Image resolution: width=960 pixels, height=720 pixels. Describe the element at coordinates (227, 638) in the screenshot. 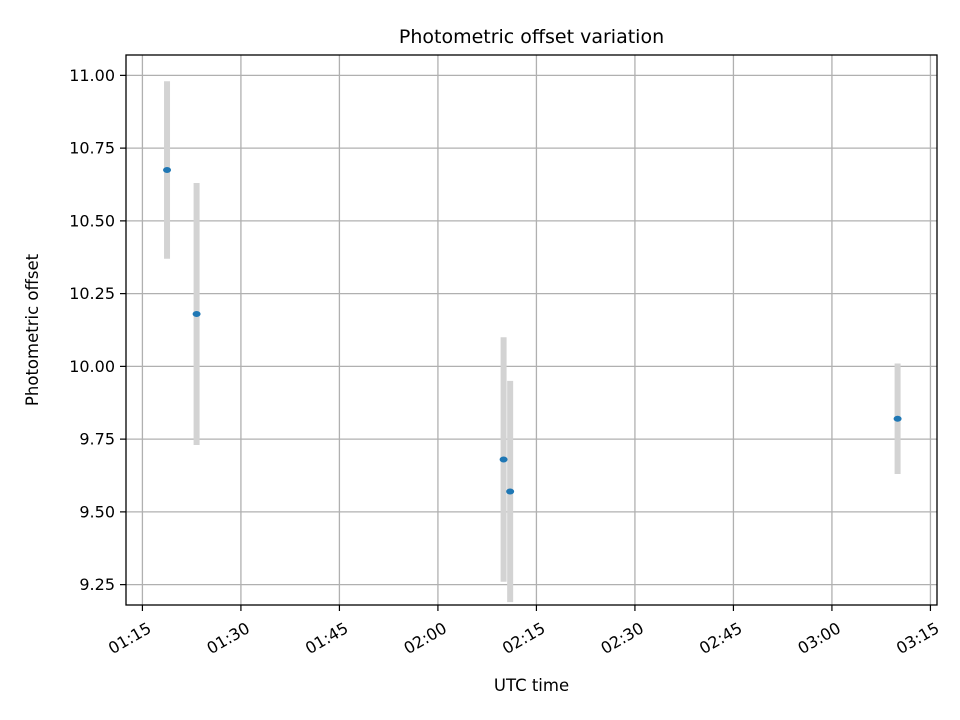

I see `x-tick-label: 01:30` at that location.